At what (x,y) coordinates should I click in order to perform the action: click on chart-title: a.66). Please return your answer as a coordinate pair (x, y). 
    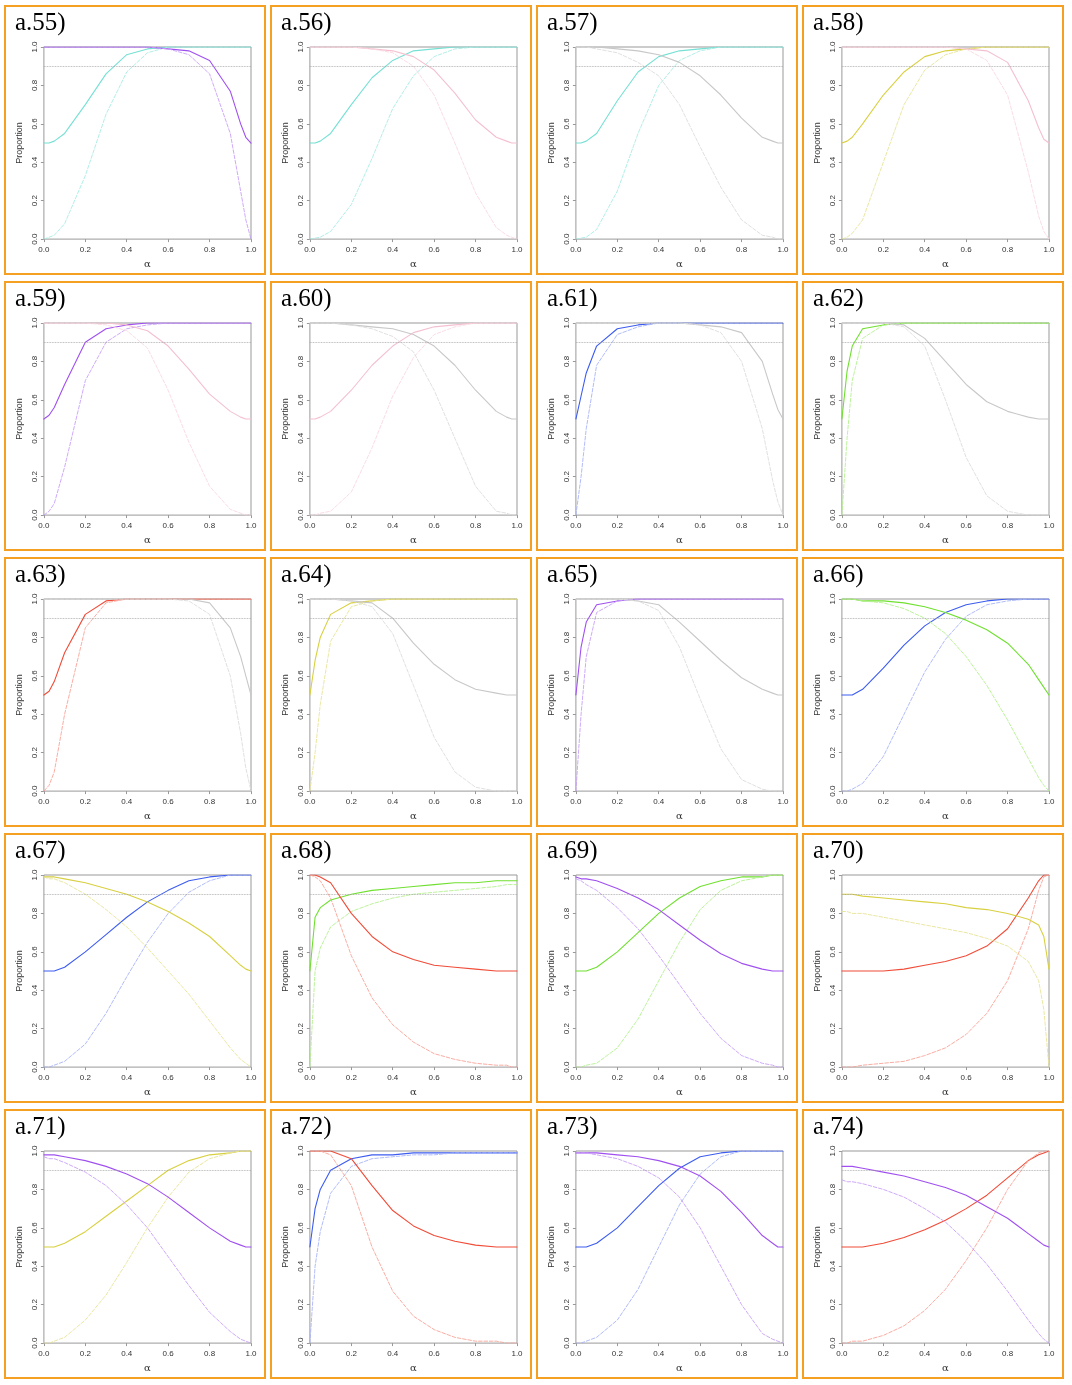
    Looking at the image, I should click on (838, 574).